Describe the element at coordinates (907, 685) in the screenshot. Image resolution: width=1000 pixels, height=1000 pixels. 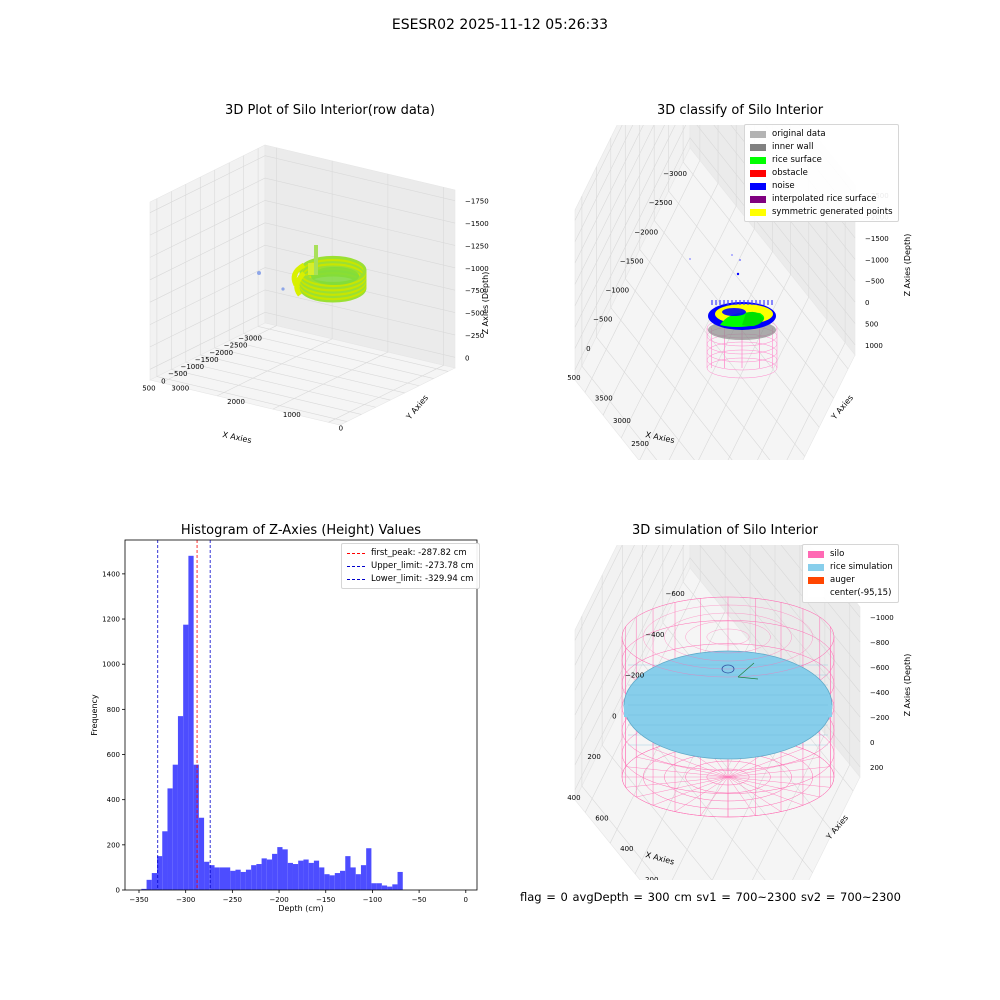
I see `simulation-zlabel: Z Axies (Depth)` at that location.